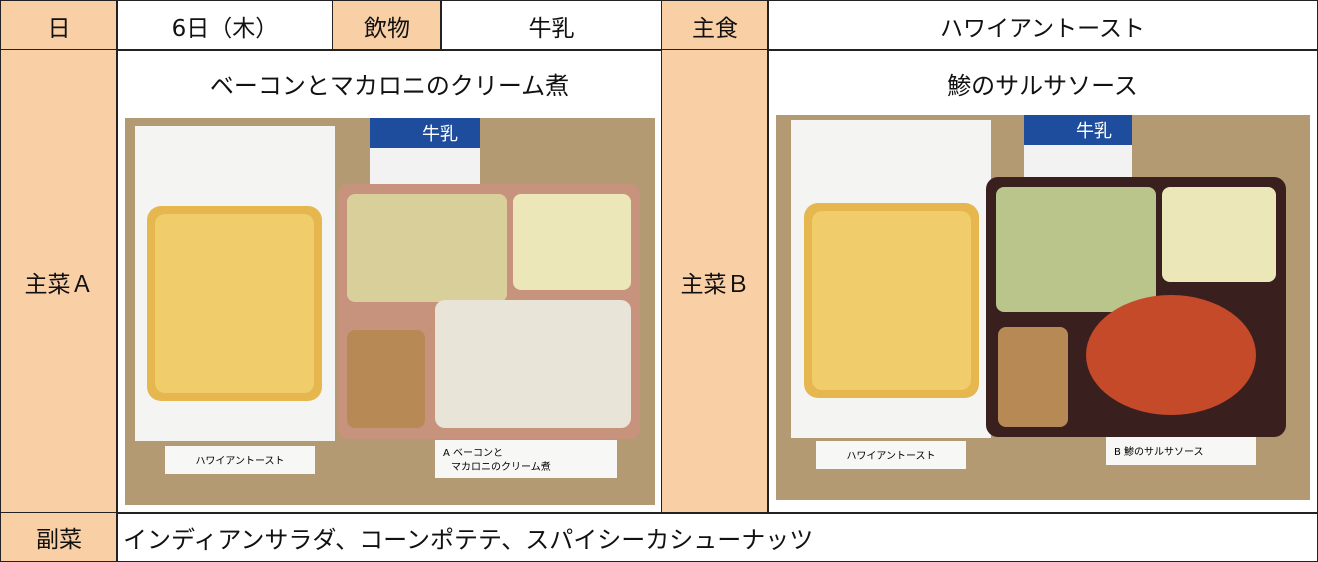 Image resolution: width=1318 pixels, height=562 pixels. I want to click on salsa, so click(1171, 355).